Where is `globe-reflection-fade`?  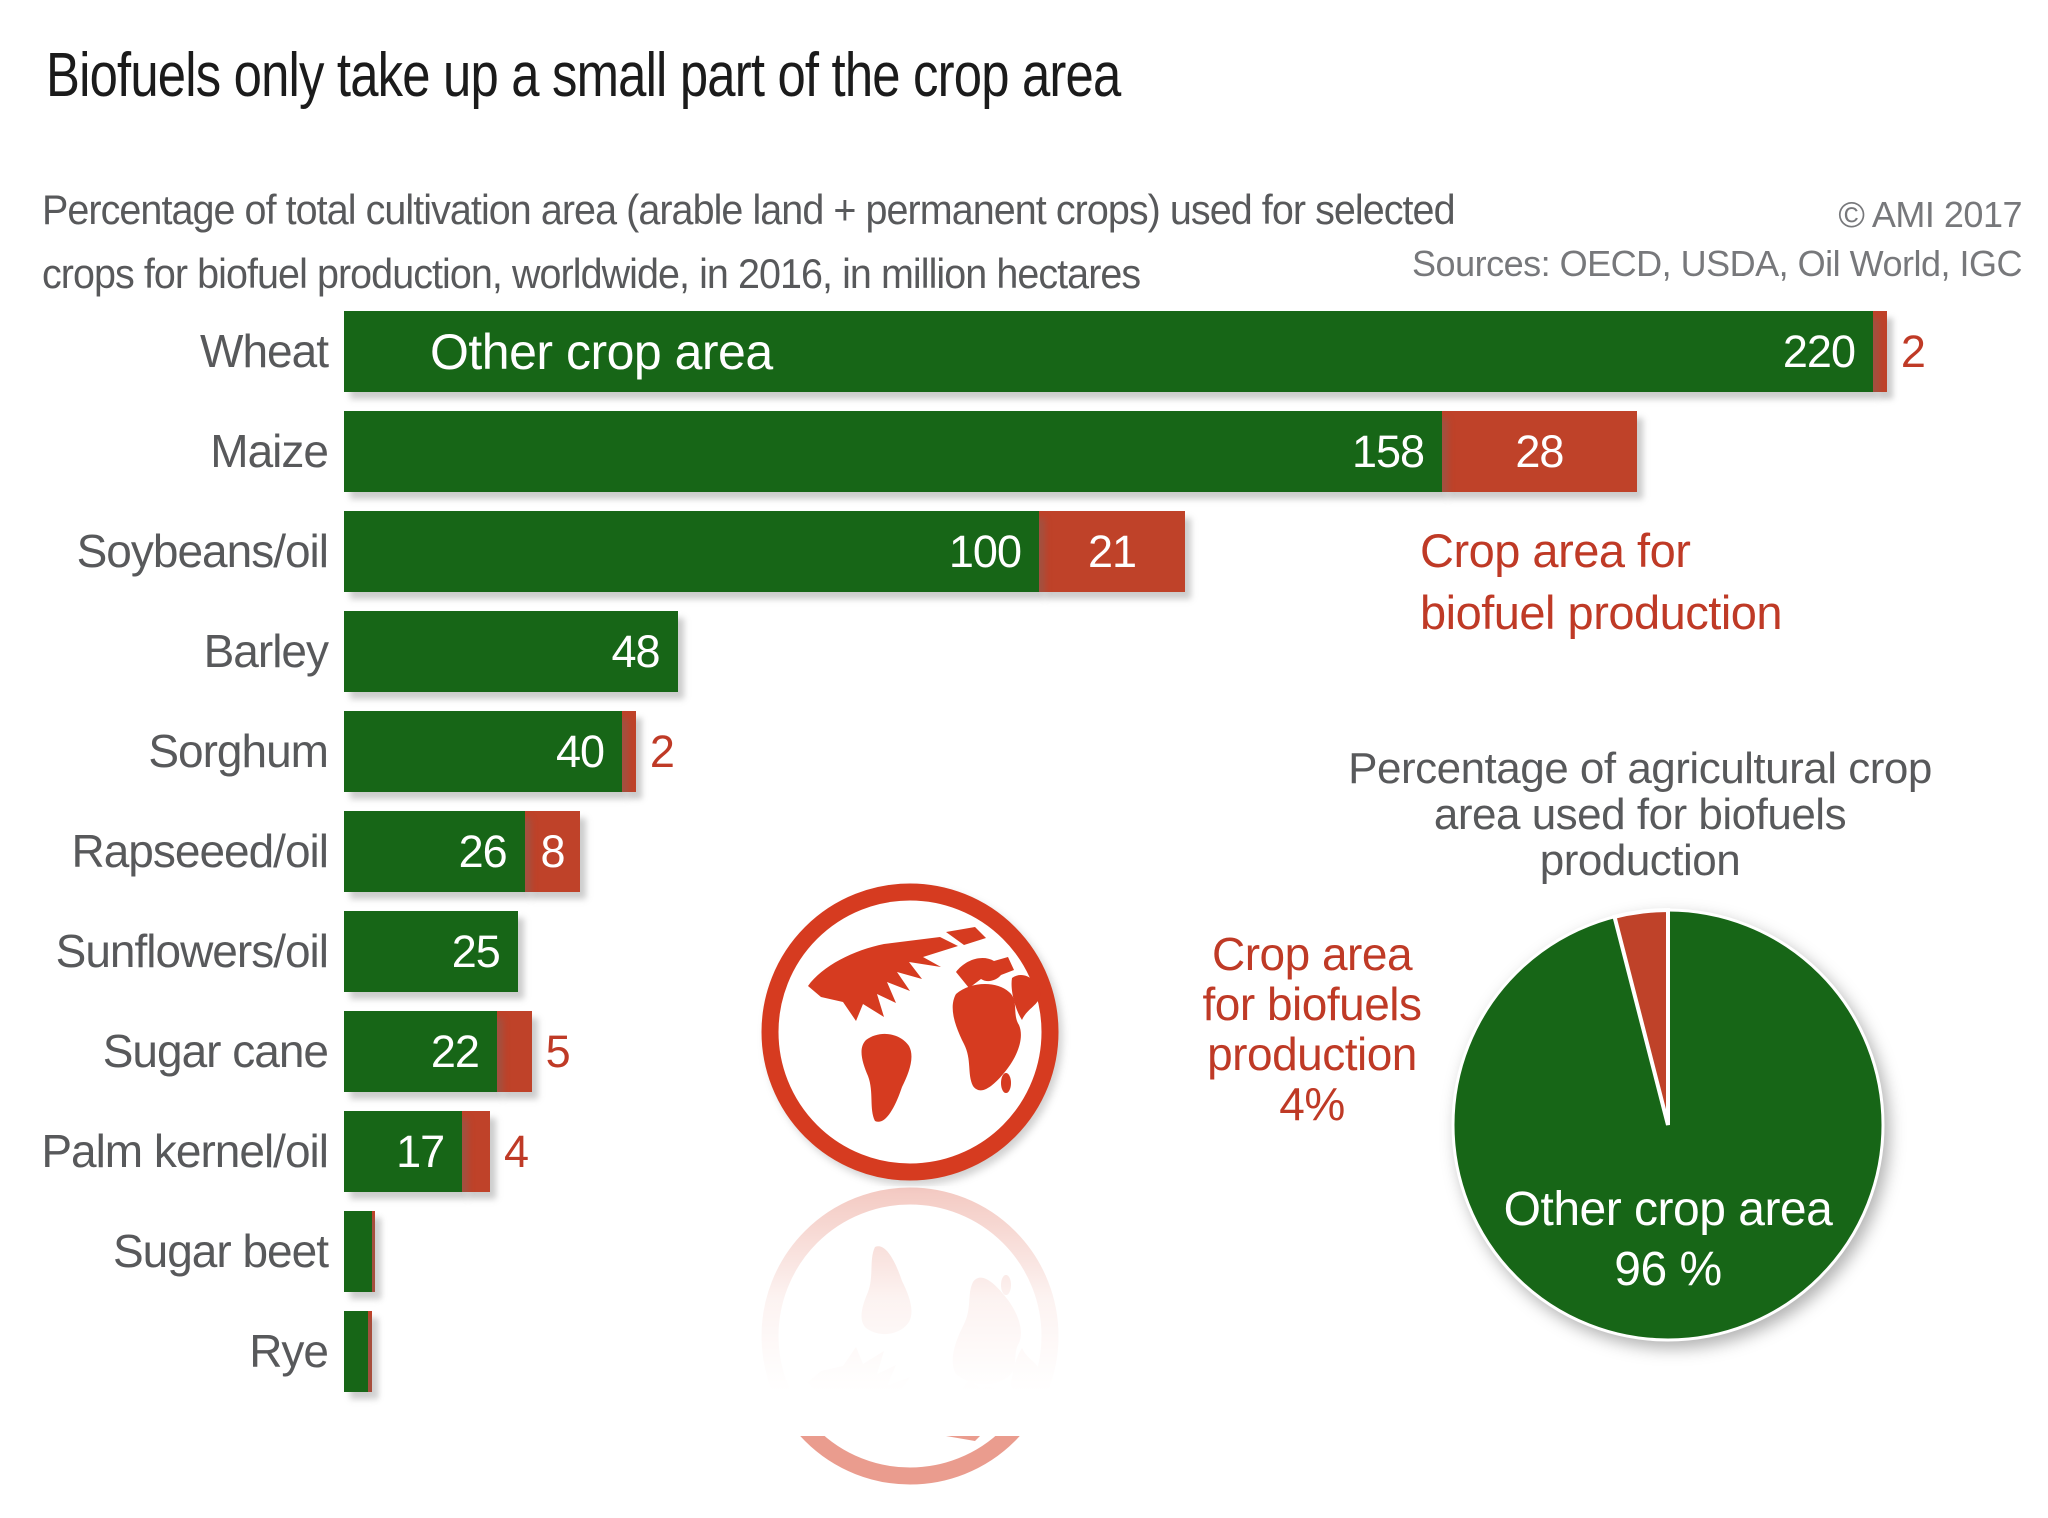
globe-reflection-fade is located at coordinates (910, 1311).